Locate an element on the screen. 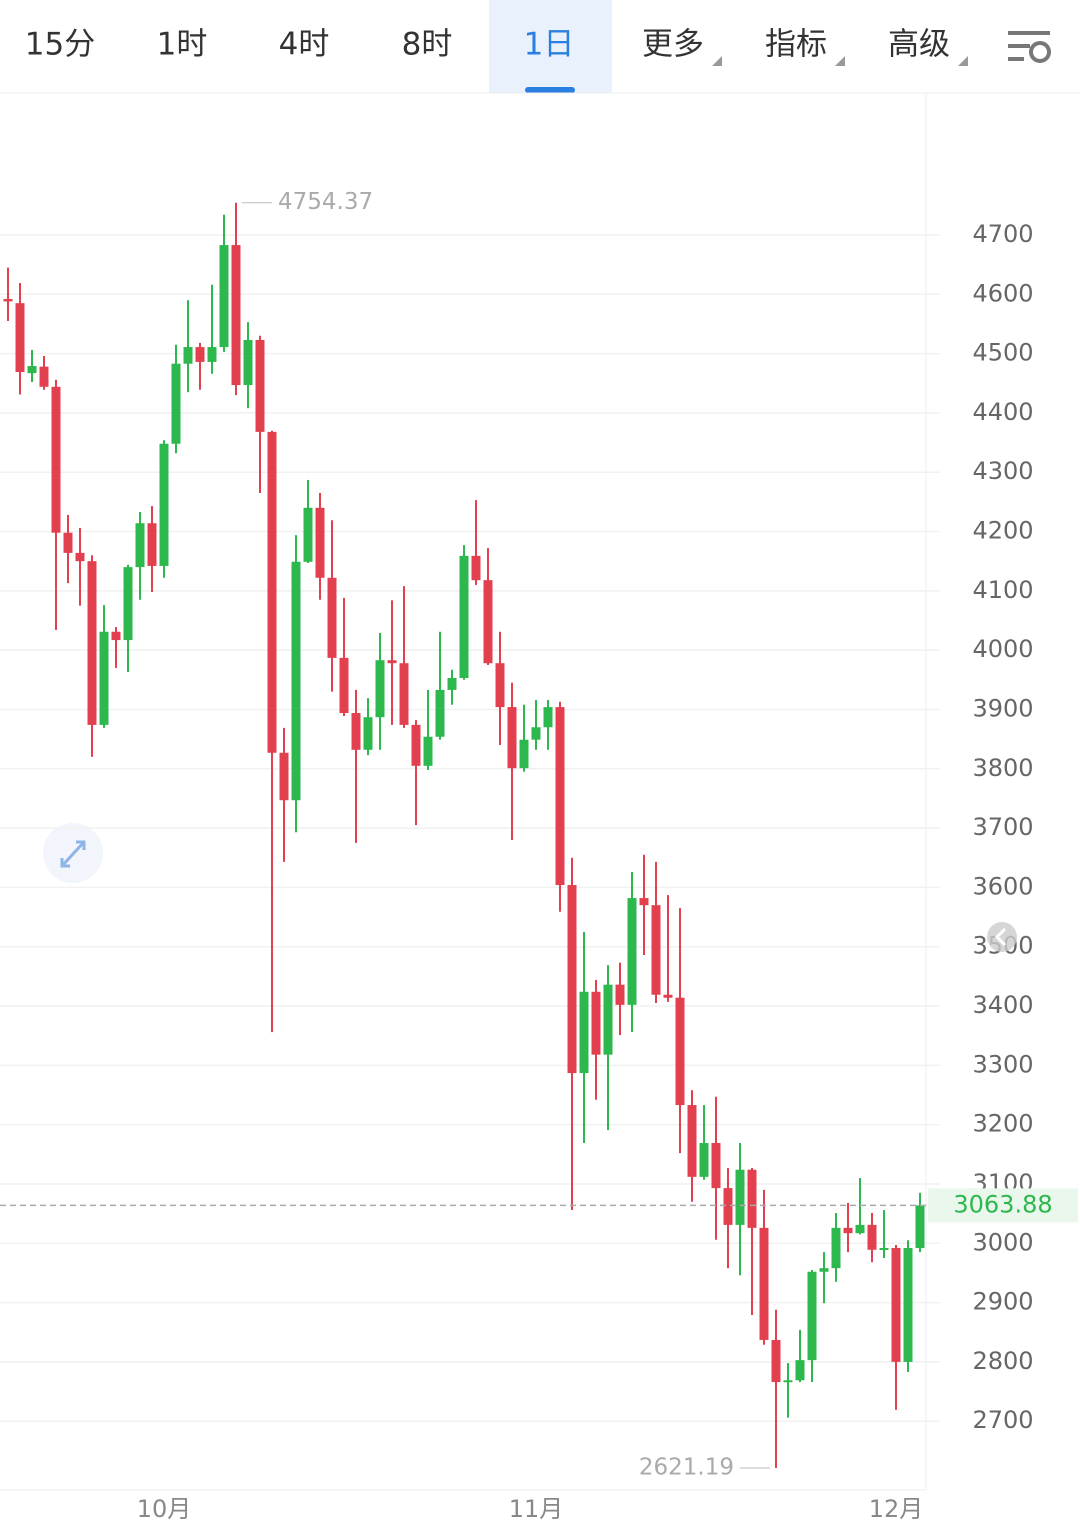  tab: 15分 is located at coordinates (60, 45).